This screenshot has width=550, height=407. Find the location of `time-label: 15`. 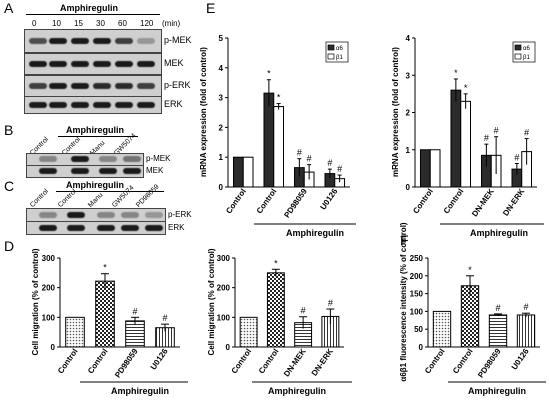

time-label: 15 is located at coordinates (78, 23).